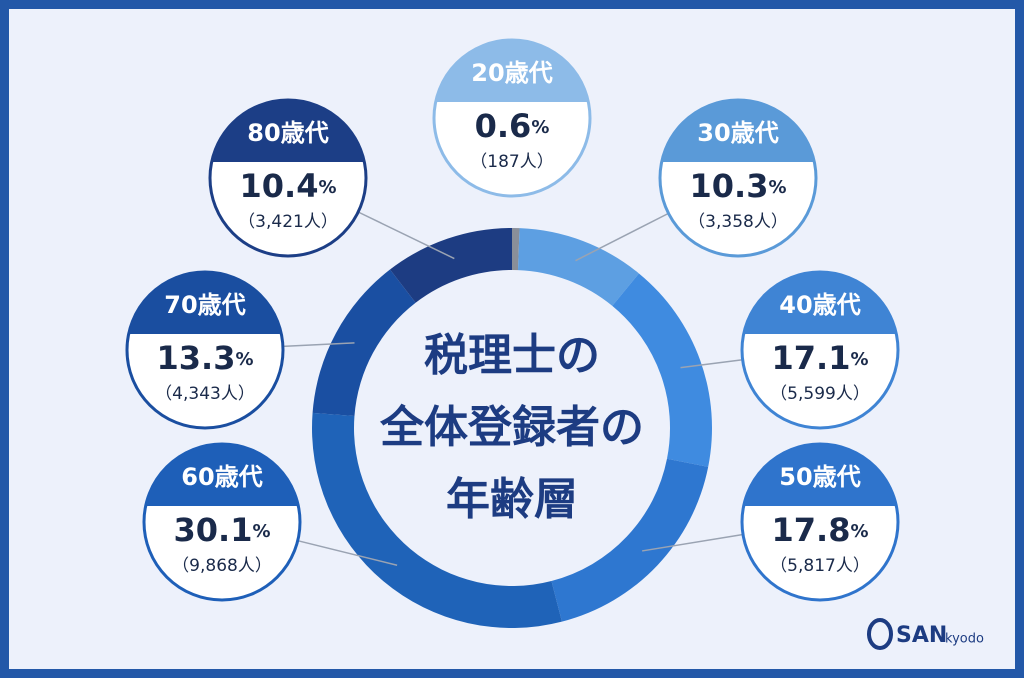  I want to click on age-label: 60歳代, so click(221, 477).